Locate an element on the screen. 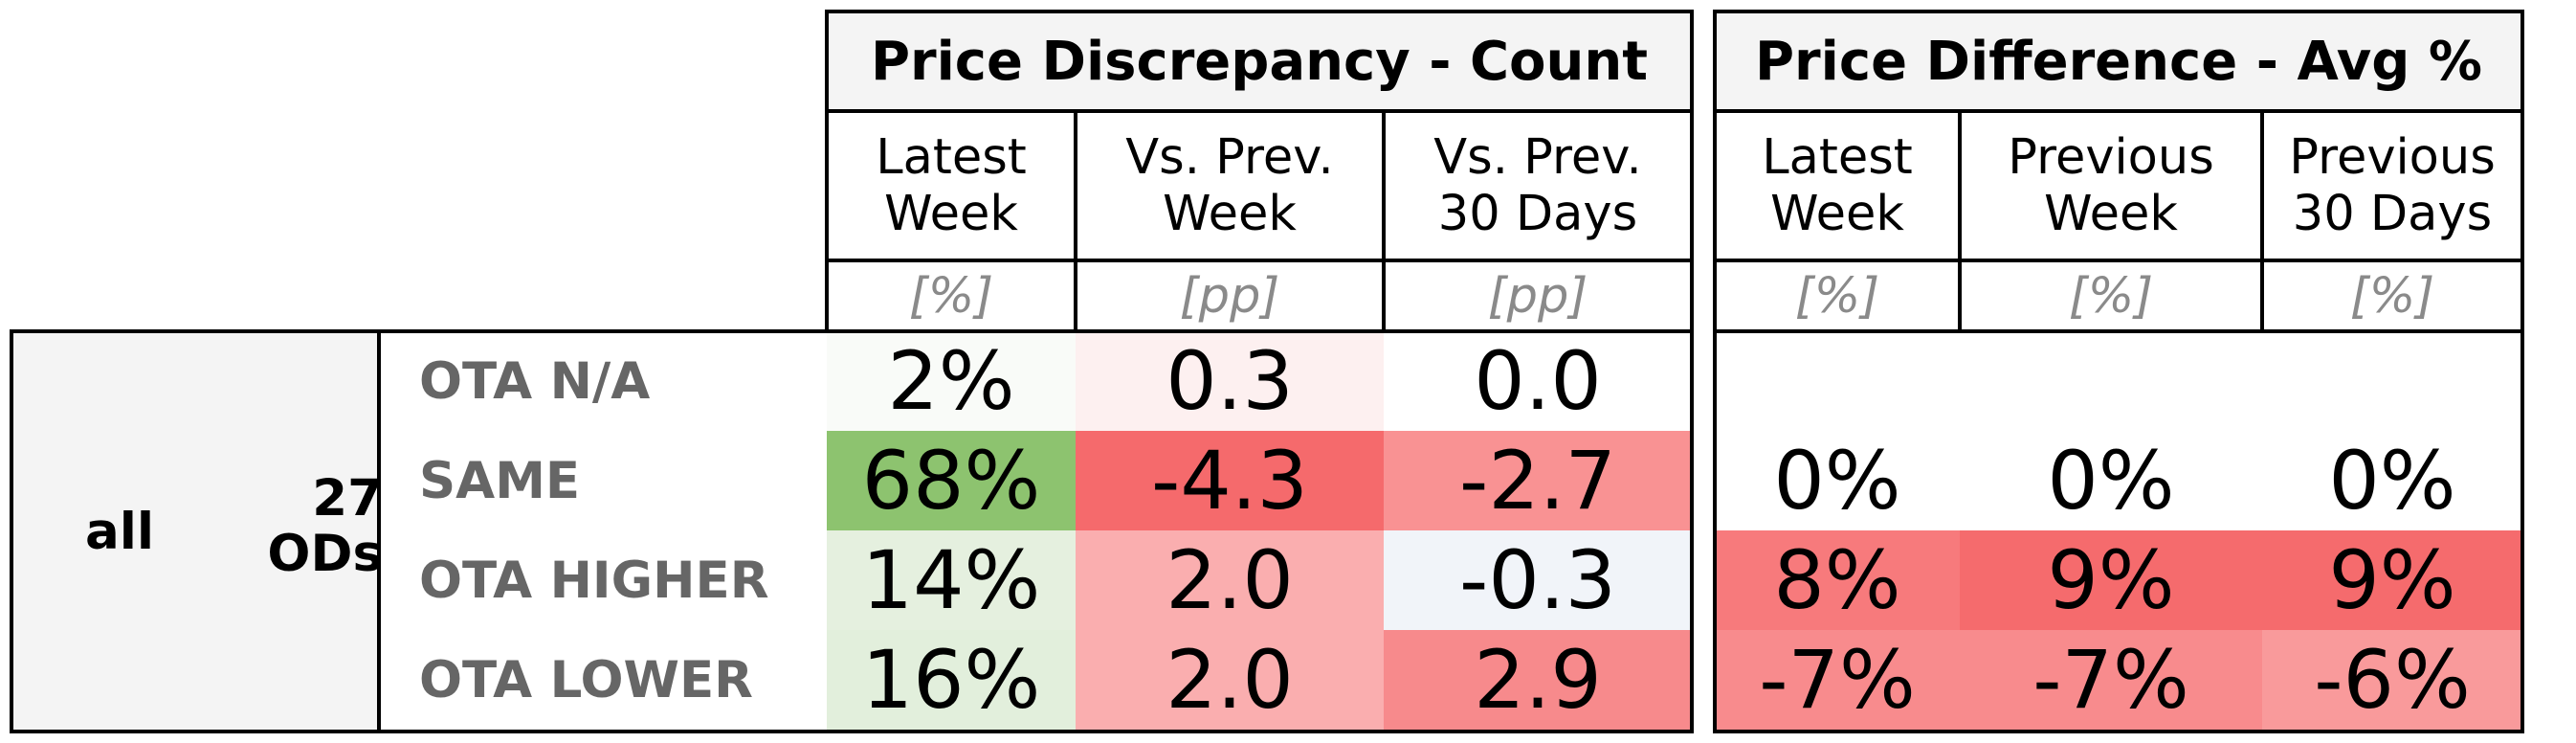  count-cell: -4.3 is located at coordinates (1230, 480).